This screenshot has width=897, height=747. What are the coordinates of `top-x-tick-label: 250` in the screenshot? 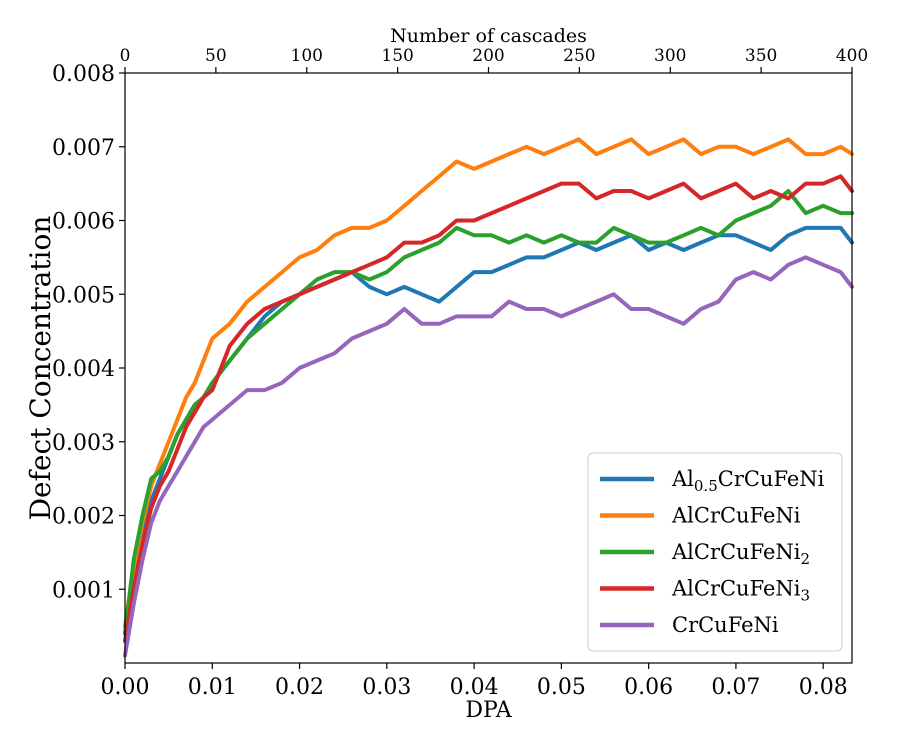 It's located at (579, 56).